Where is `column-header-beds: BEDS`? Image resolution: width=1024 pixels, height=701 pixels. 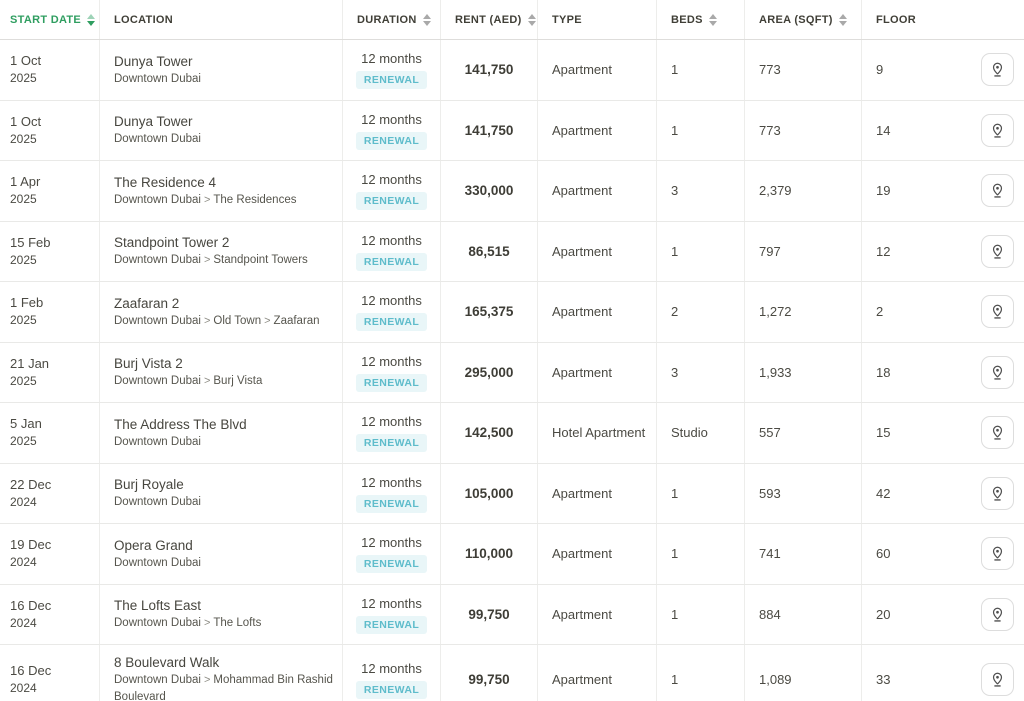
column-header-beds: BEDS is located at coordinates (701, 19).